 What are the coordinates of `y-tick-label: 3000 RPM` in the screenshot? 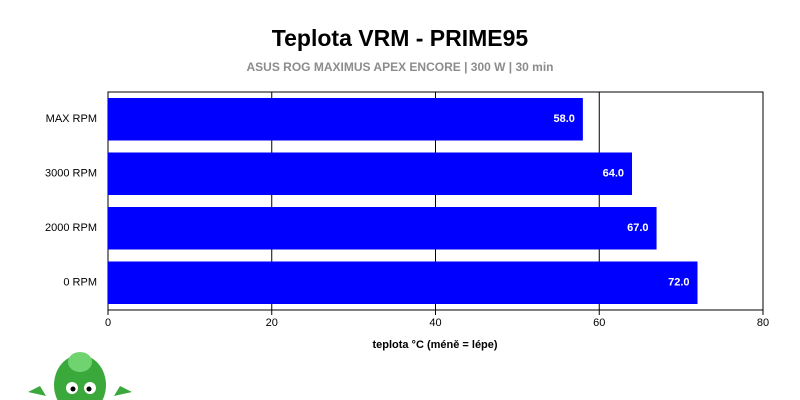 It's located at (71, 174).